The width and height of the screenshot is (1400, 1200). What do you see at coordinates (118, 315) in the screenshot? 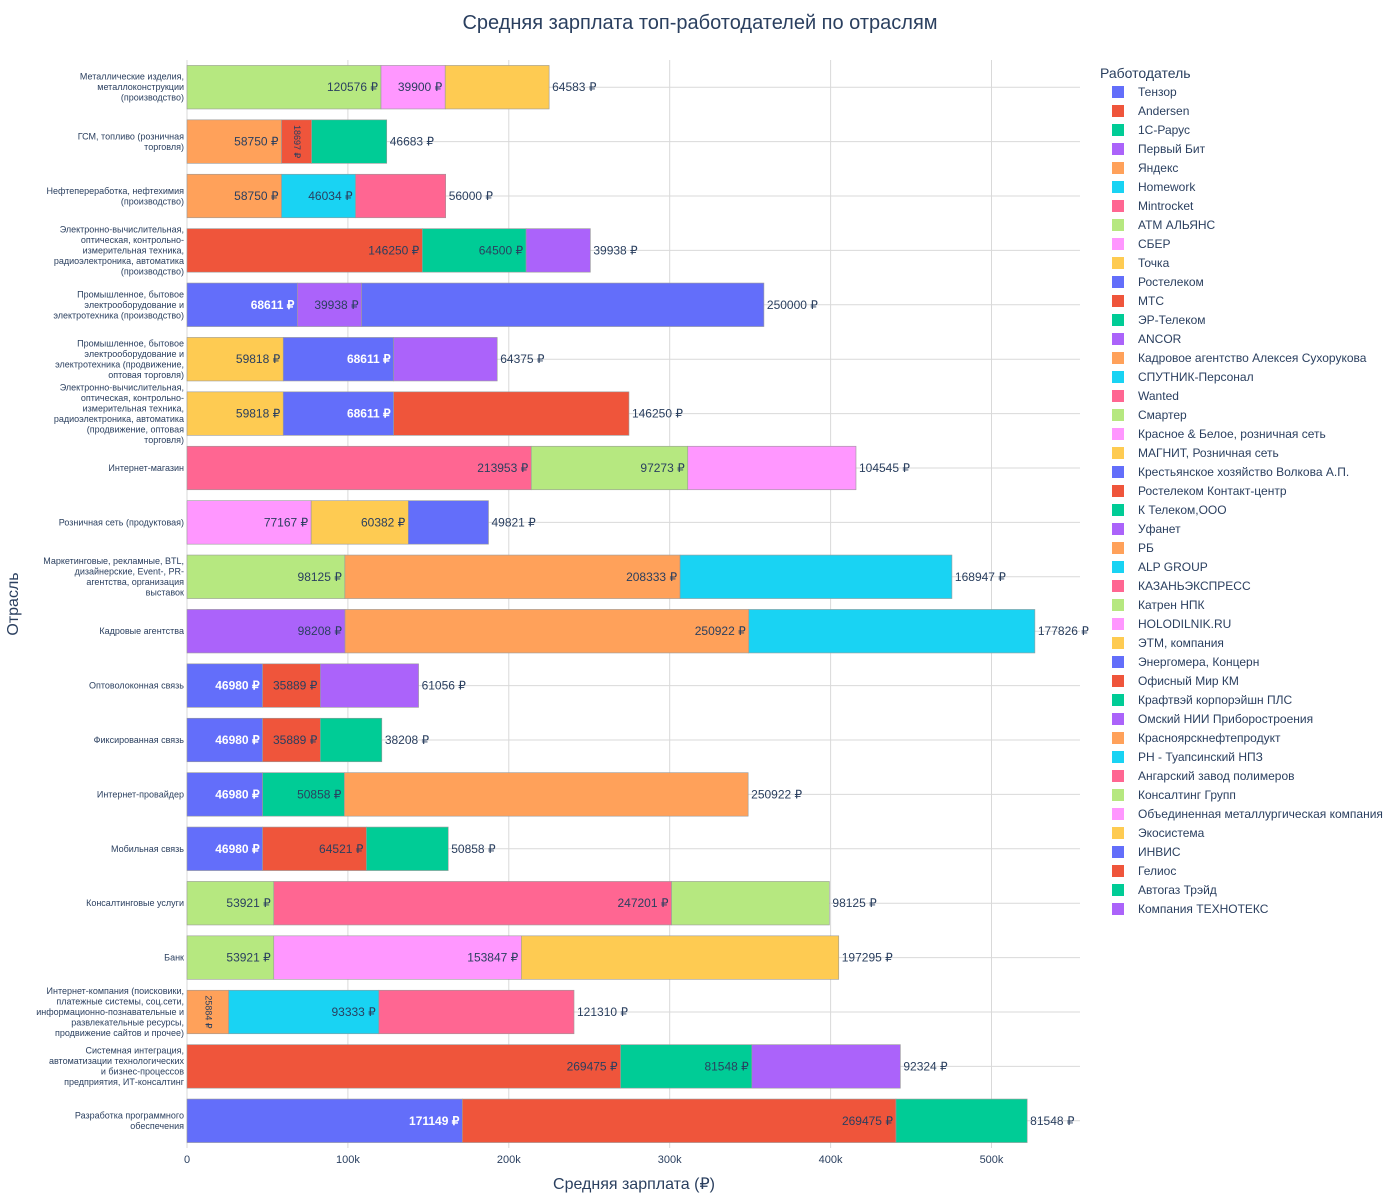
I see `y-tick-label-line: электротехника (производство)` at bounding box center [118, 315].